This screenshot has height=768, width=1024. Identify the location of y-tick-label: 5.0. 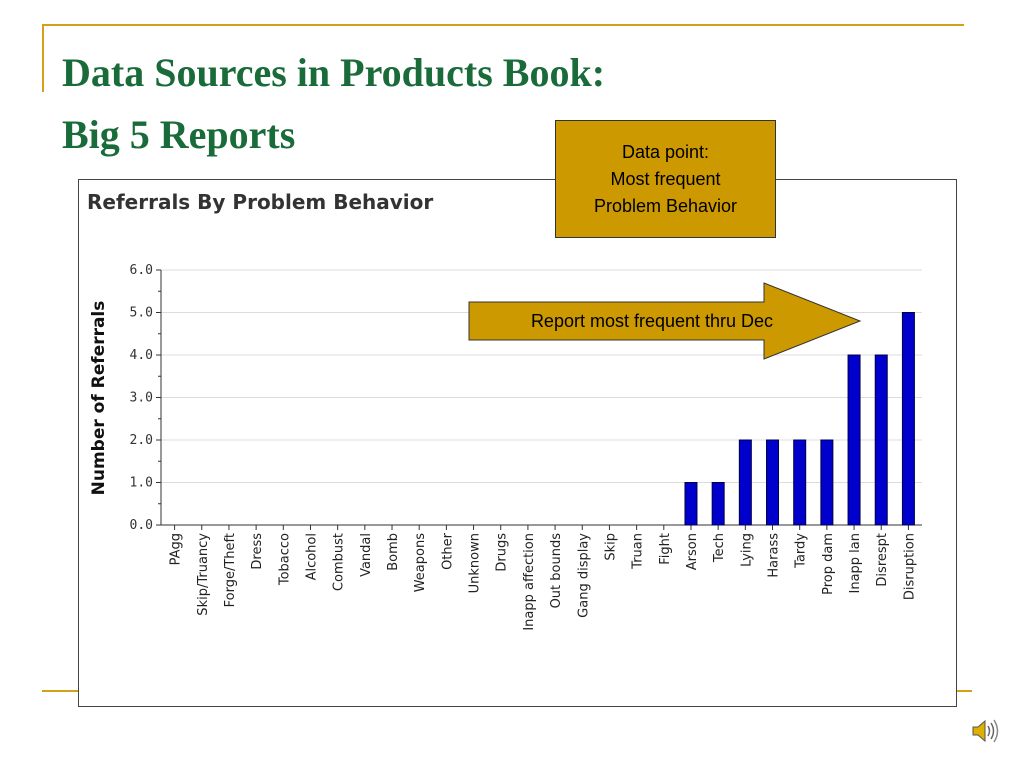
(141, 313).